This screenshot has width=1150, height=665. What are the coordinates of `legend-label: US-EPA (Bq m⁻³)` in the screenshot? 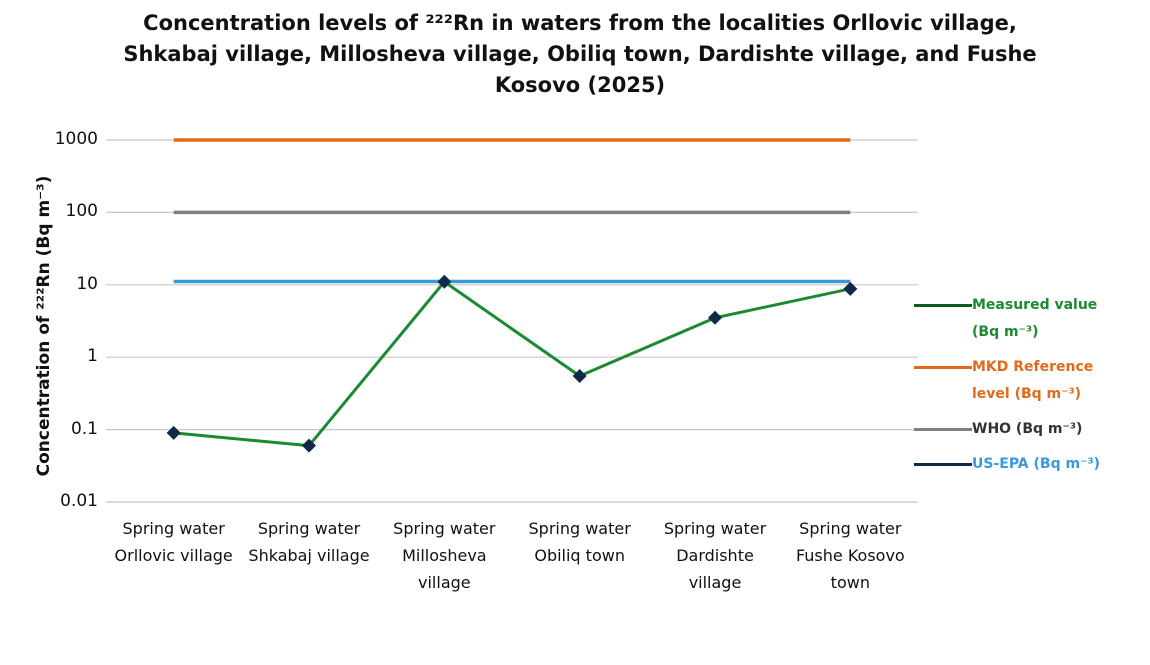 It's located at (1036, 464).